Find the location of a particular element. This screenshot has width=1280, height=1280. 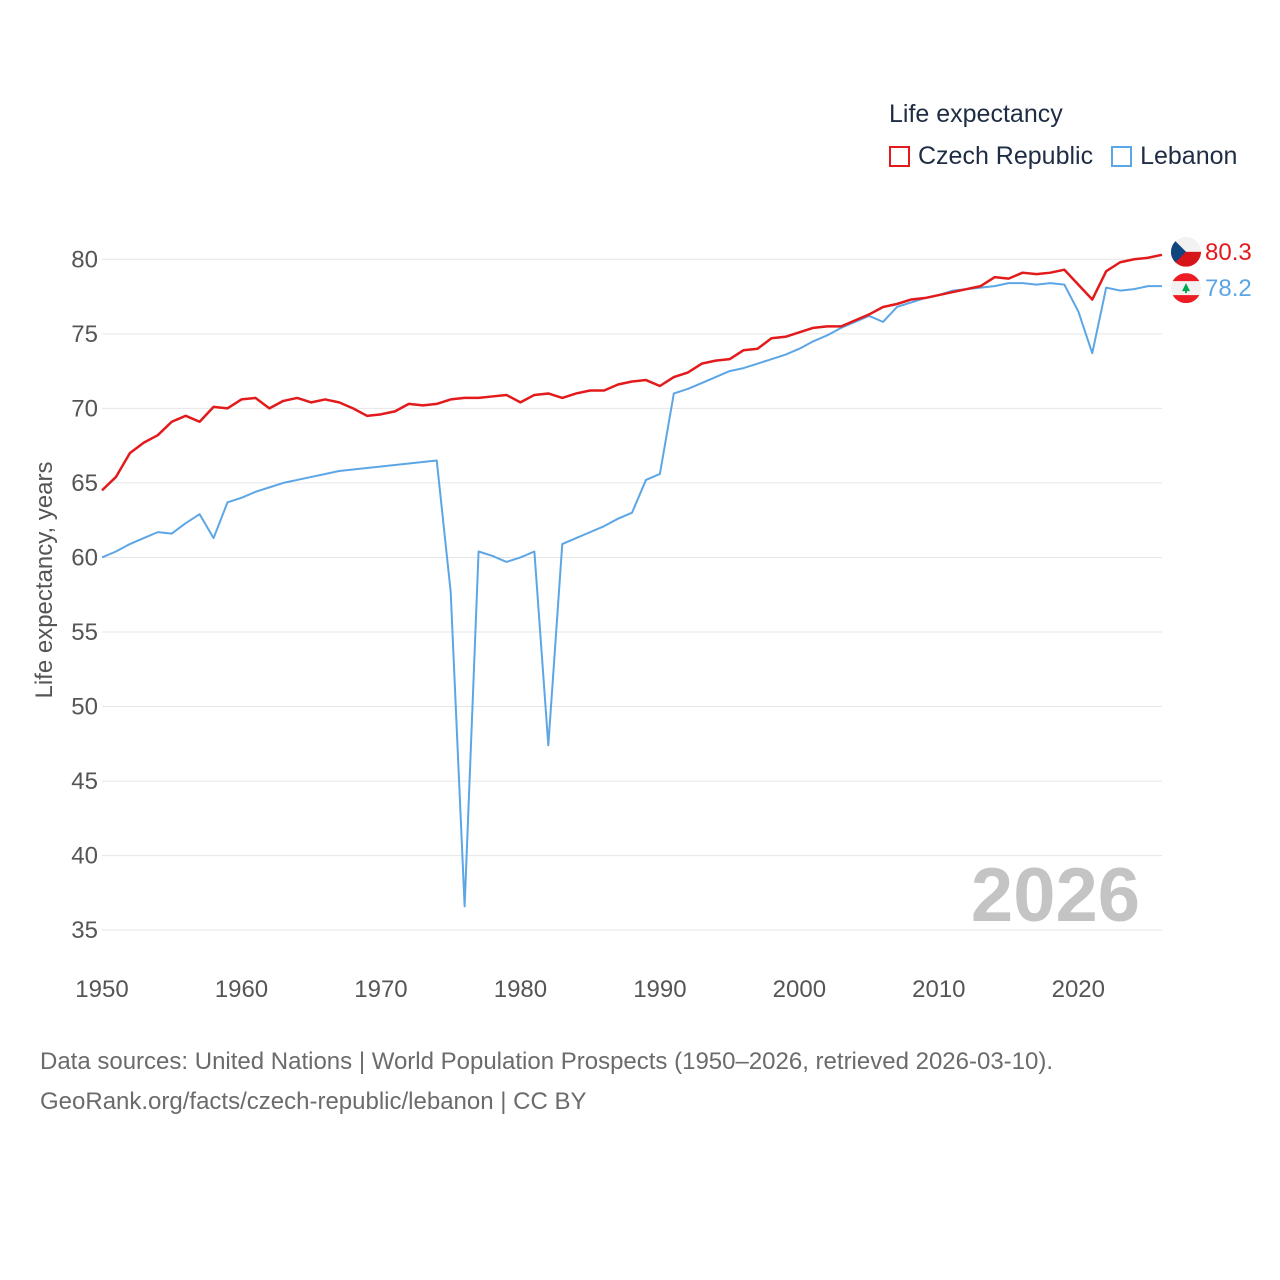

legend-item-lebanon: Lebanon is located at coordinates (1174, 156).